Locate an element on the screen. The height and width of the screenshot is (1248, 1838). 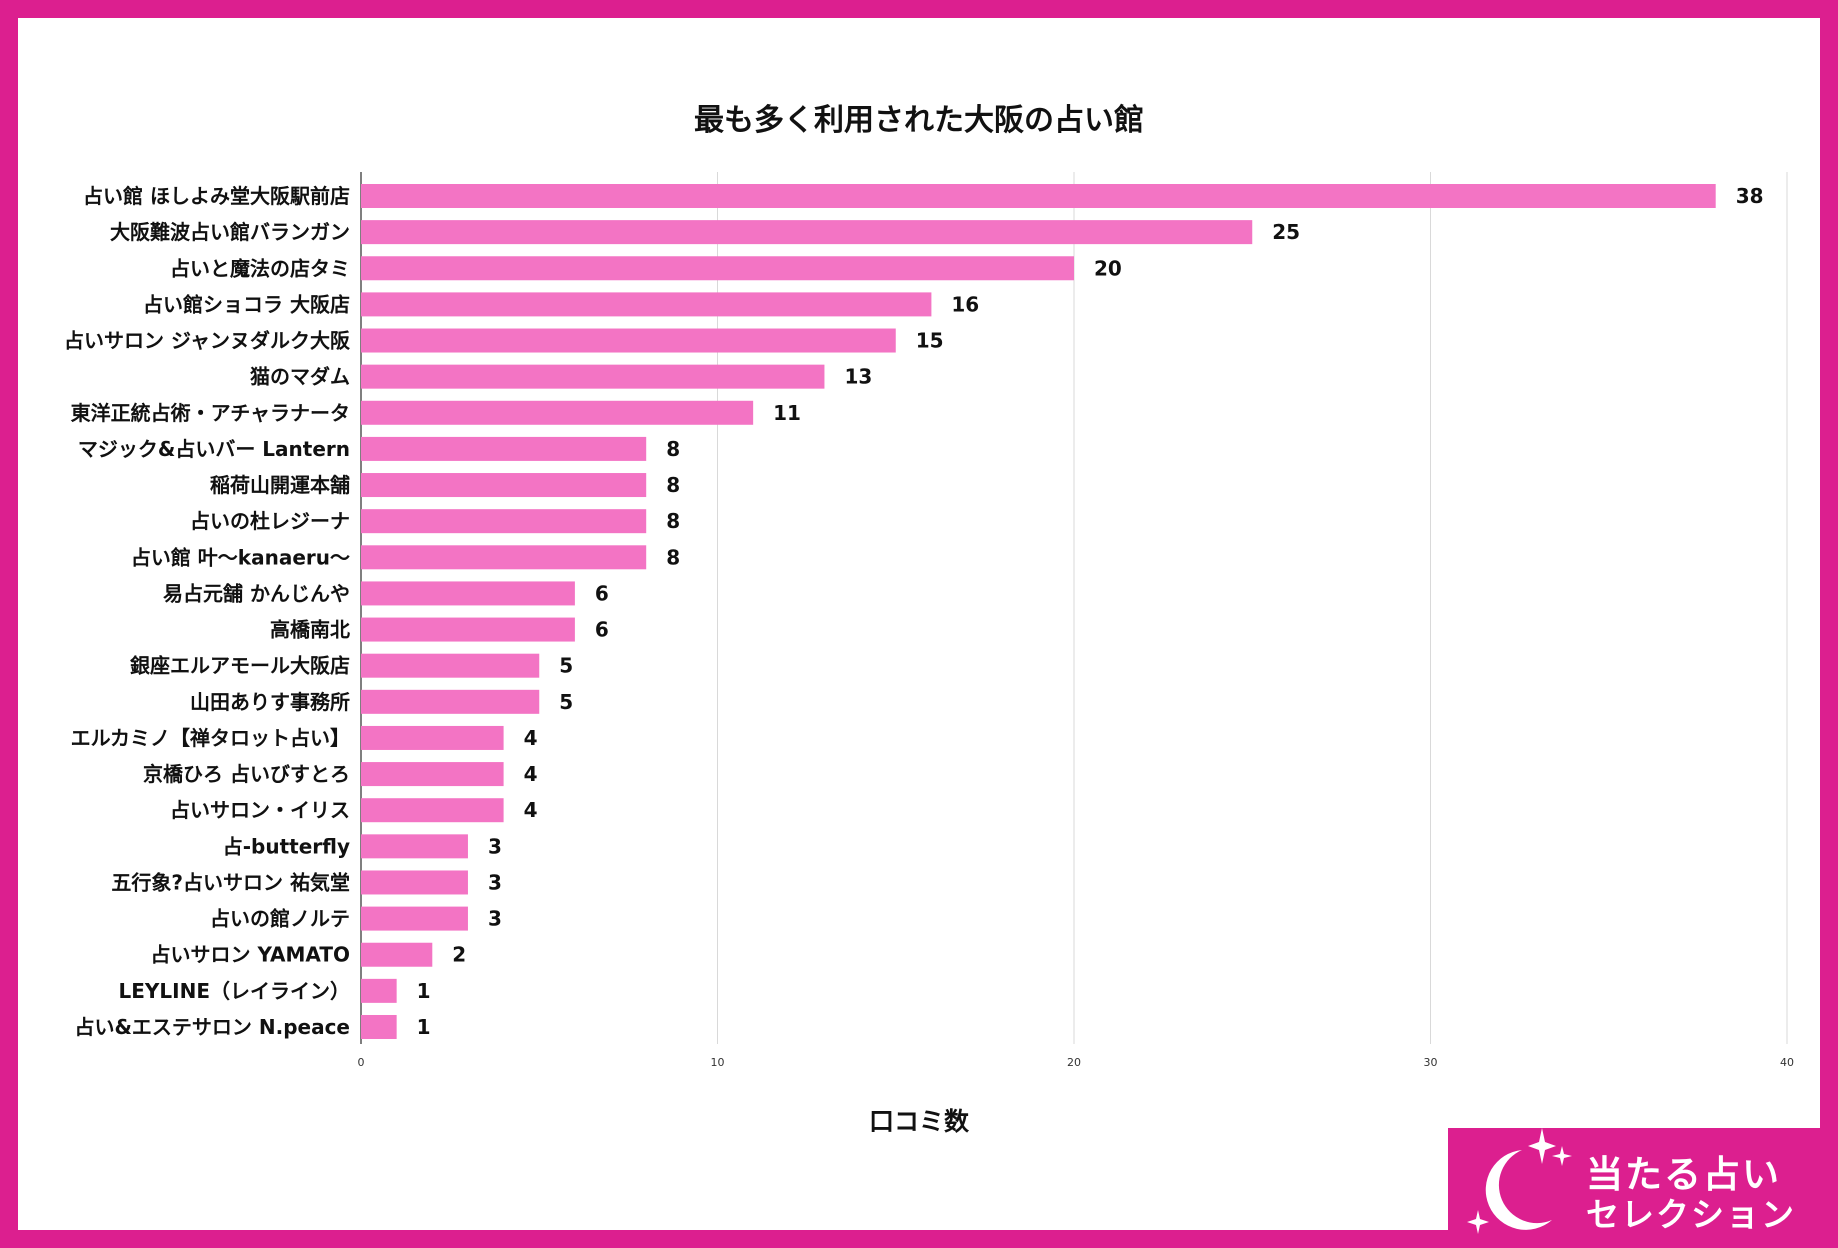
data-label: 38 is located at coordinates (1750, 196).